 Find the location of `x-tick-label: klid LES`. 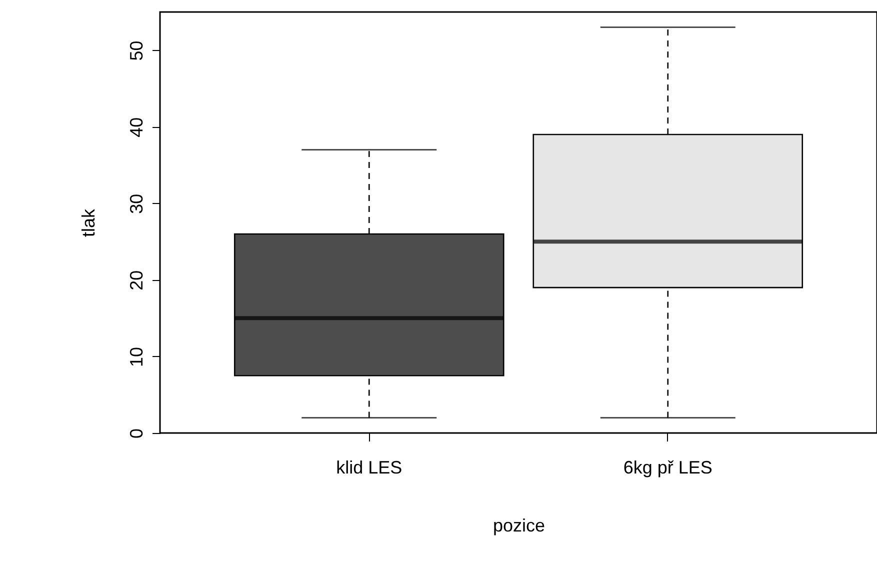

x-tick-label: klid LES is located at coordinates (369, 468).